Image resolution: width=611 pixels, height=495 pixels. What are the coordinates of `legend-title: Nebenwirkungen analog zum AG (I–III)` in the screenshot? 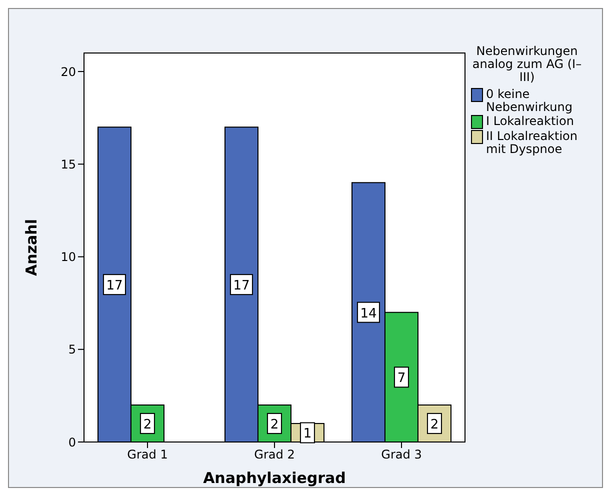 It's located at (527, 64).